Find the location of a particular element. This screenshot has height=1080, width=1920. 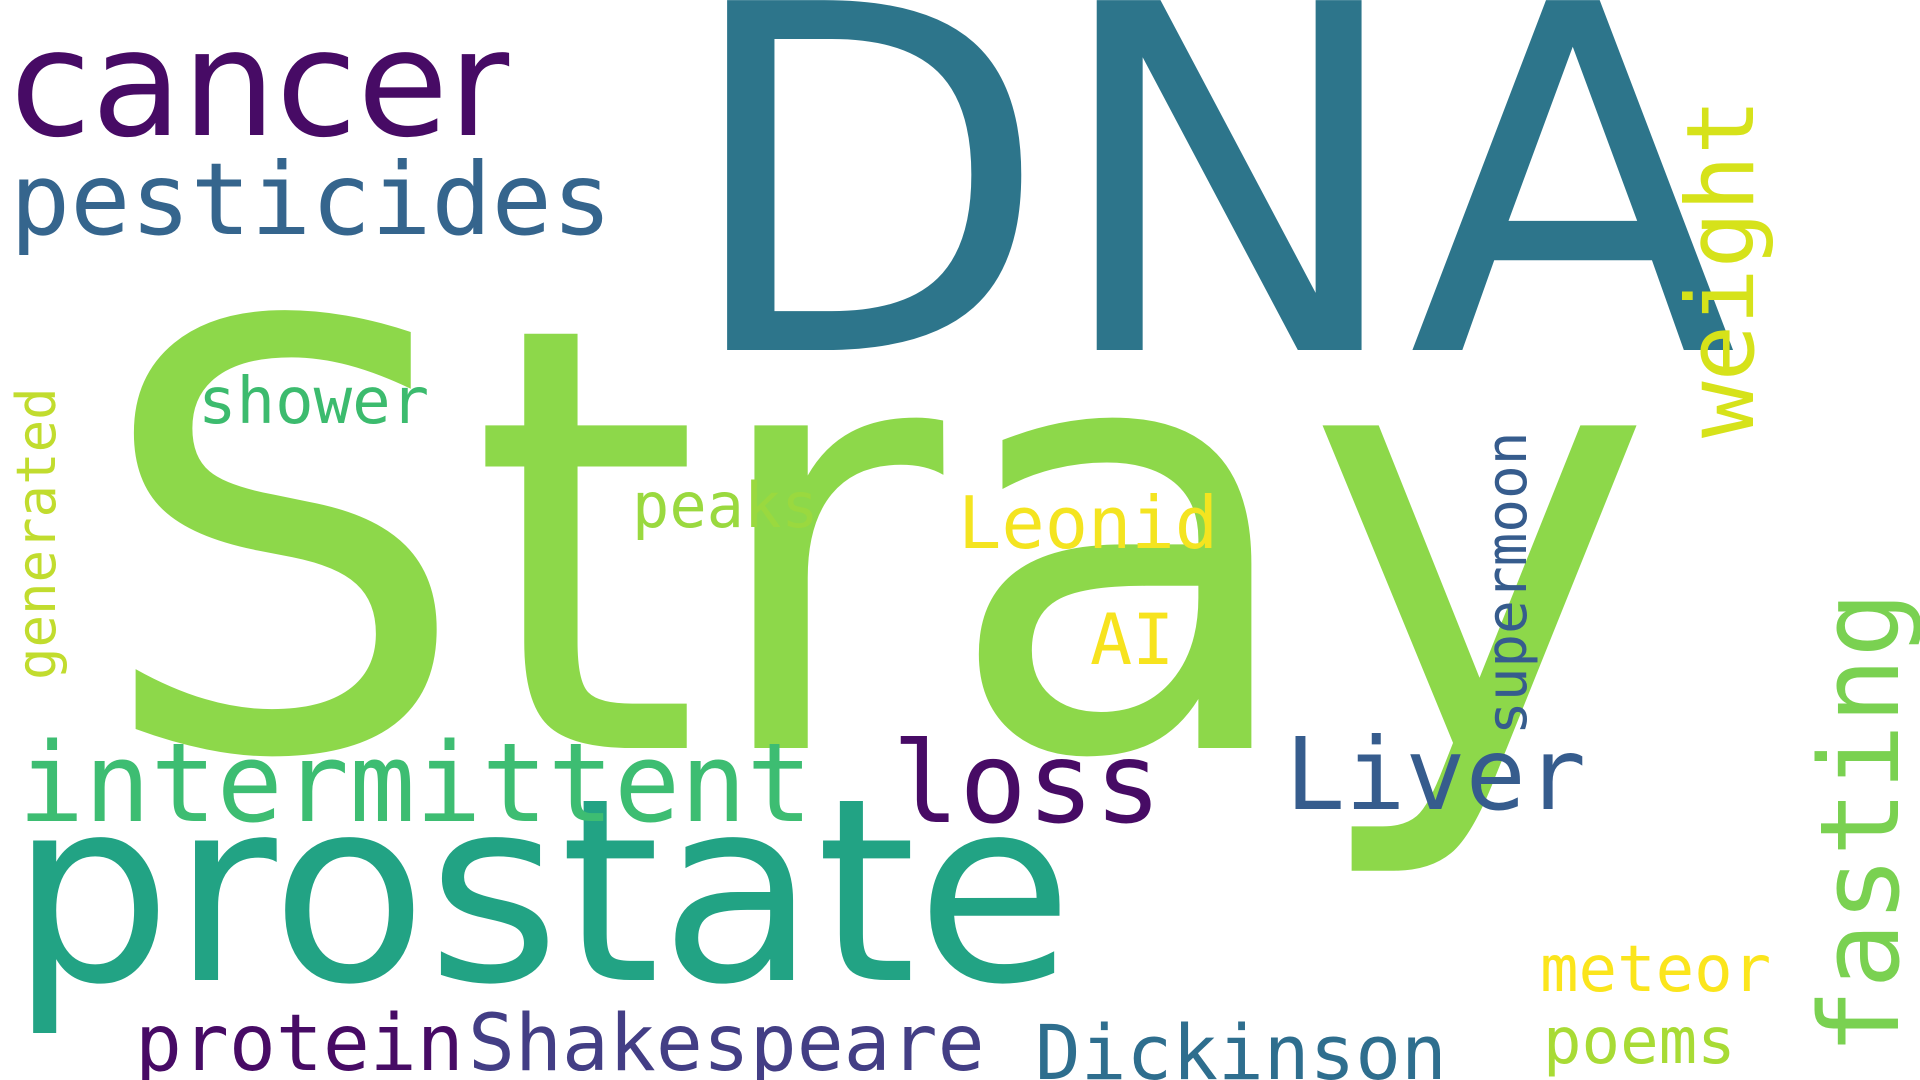

word-pesticides: pesticides is located at coordinates (311, 199).